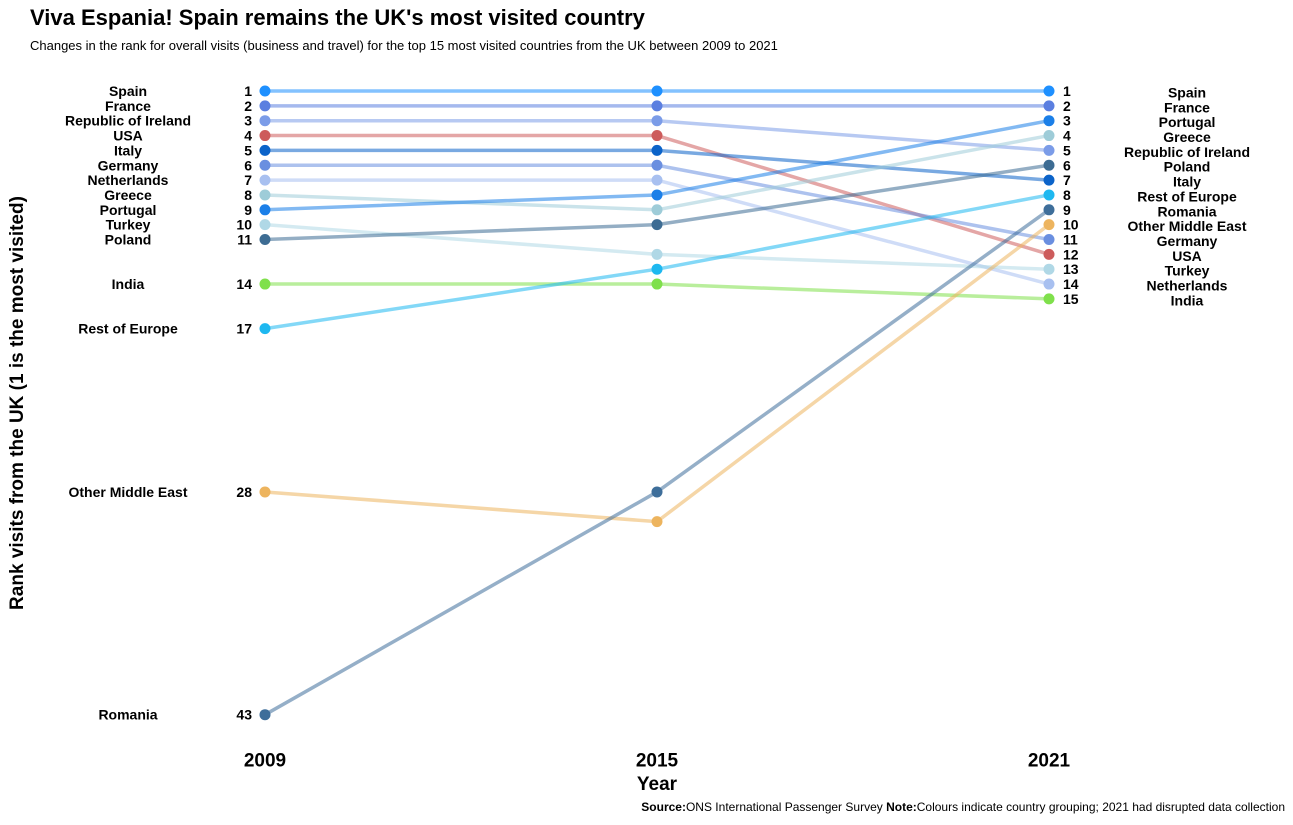  What do you see at coordinates (1071, 225) in the screenshot?
I see `right-rank-label-10: 10` at bounding box center [1071, 225].